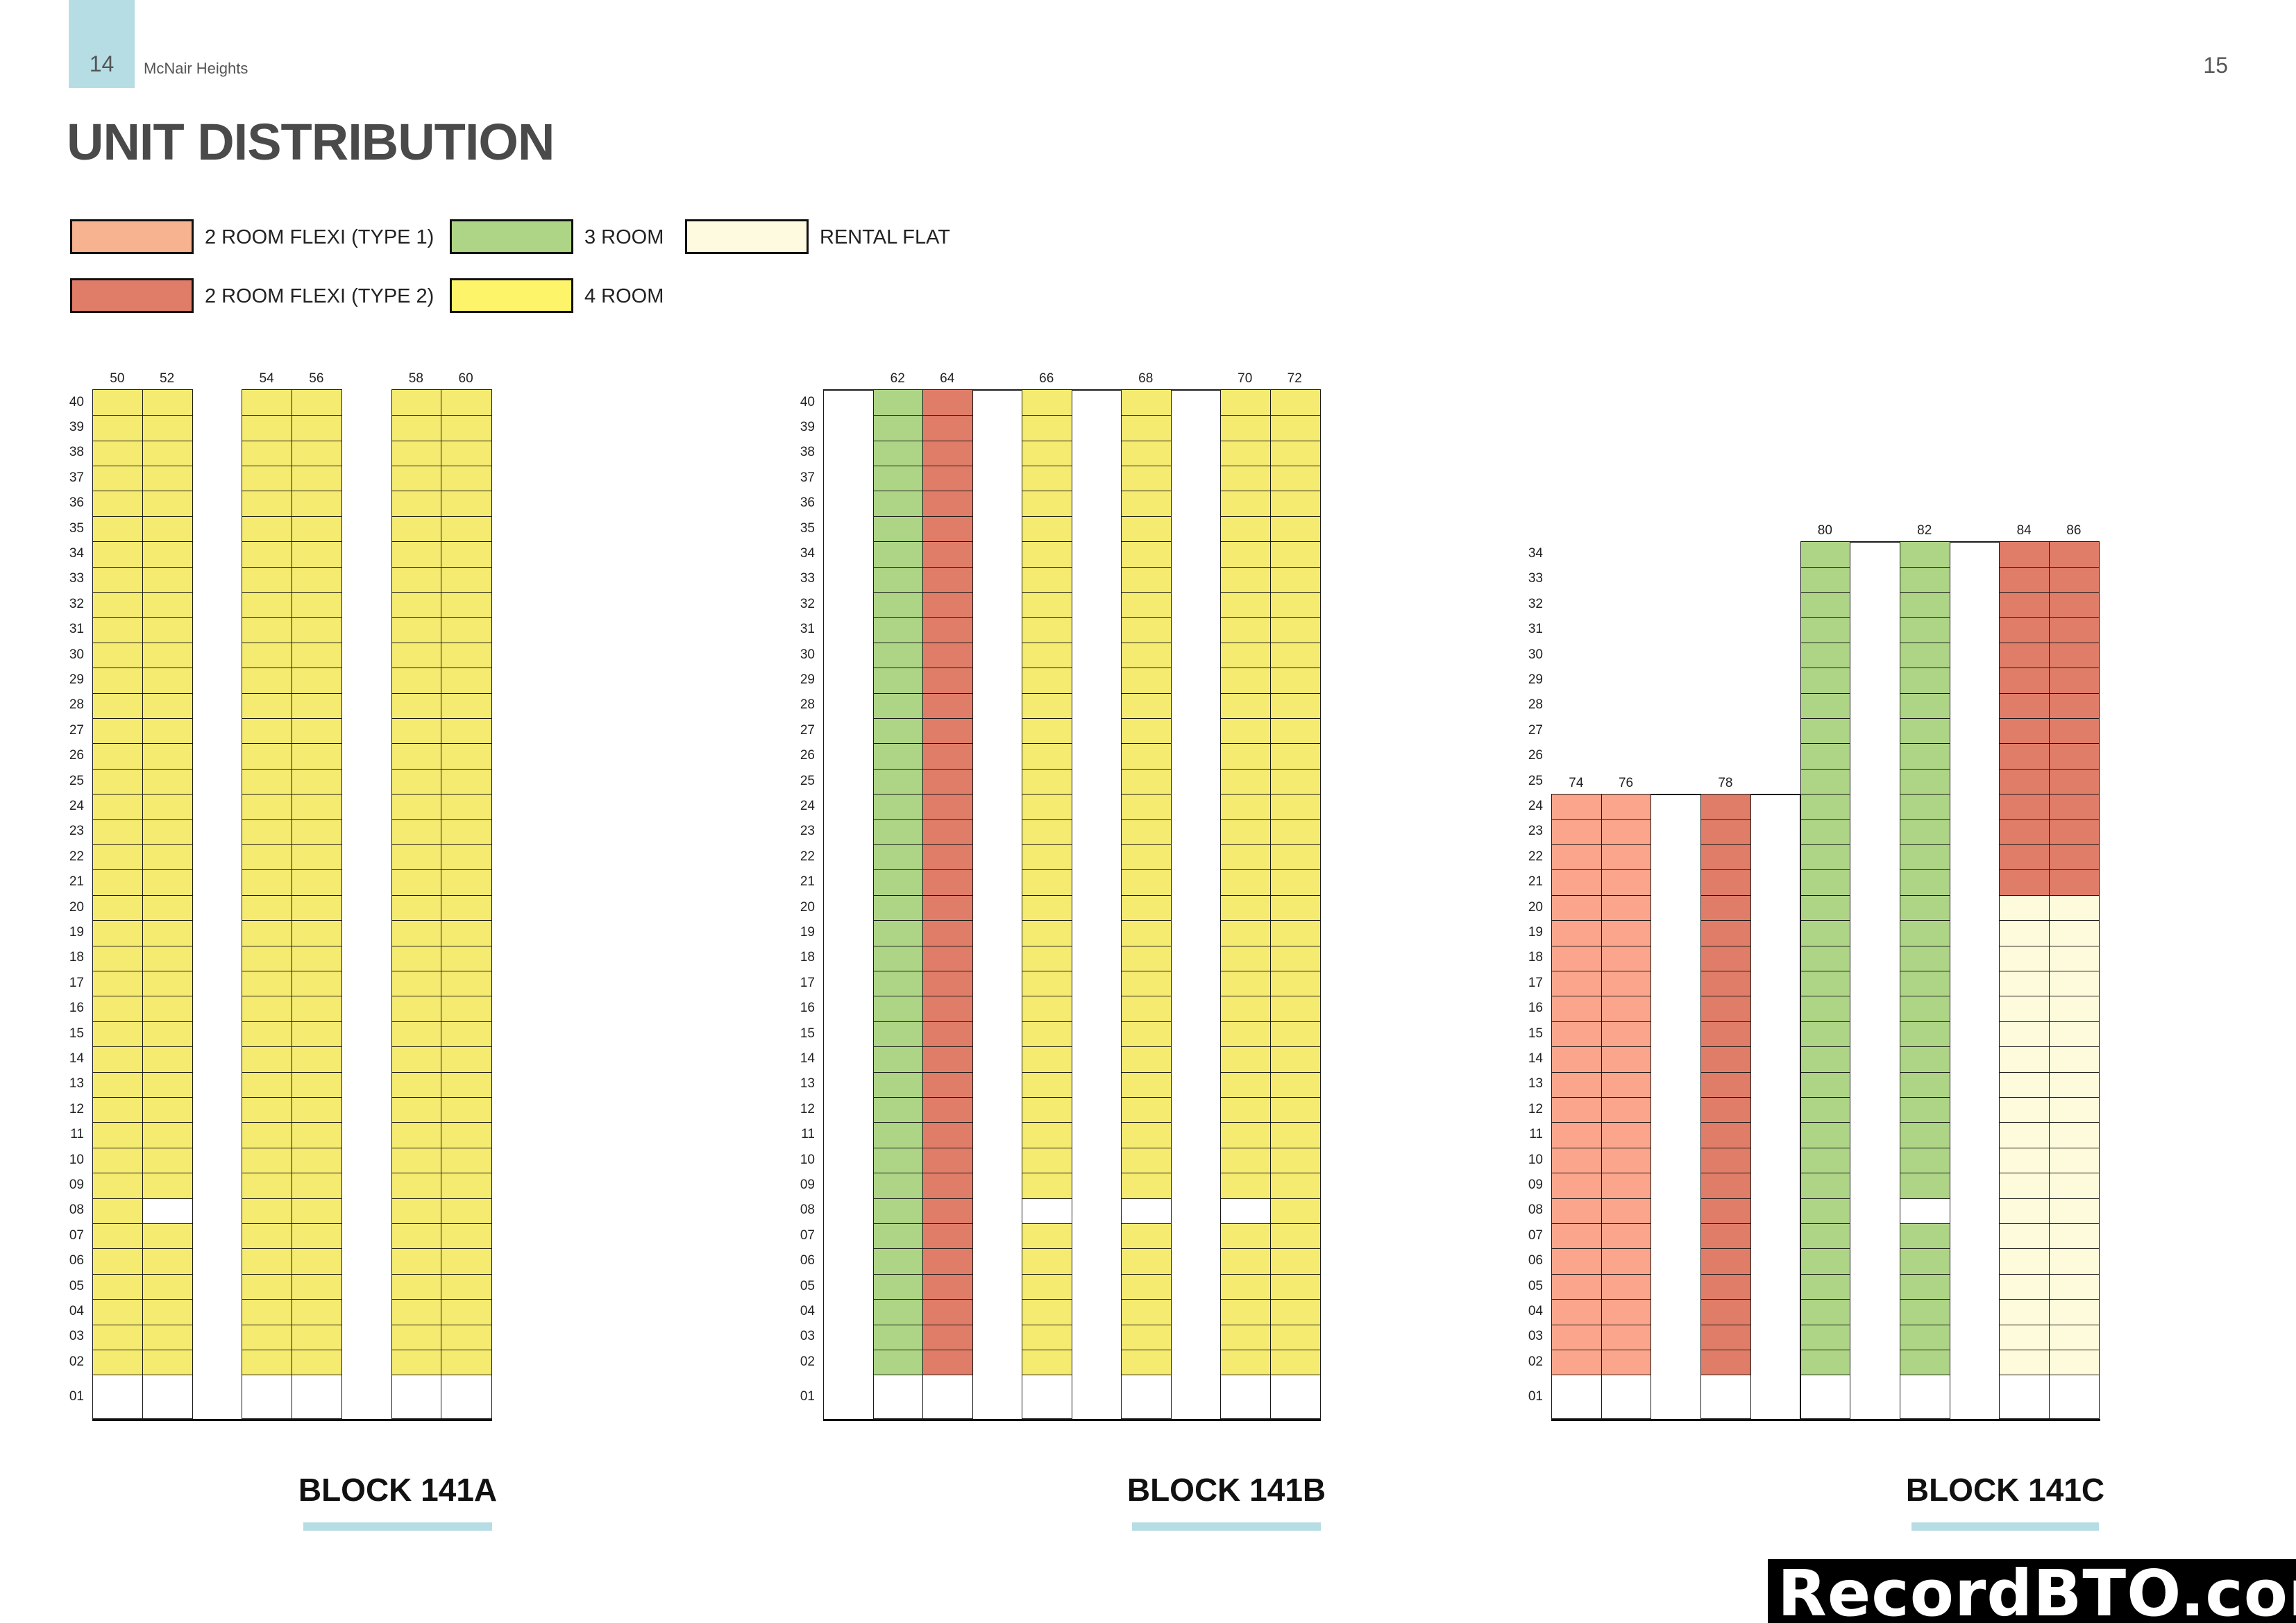 Image resolution: width=2296 pixels, height=1623 pixels. What do you see at coordinates (77, 503) in the screenshot?
I see `floor-label: 36` at bounding box center [77, 503].